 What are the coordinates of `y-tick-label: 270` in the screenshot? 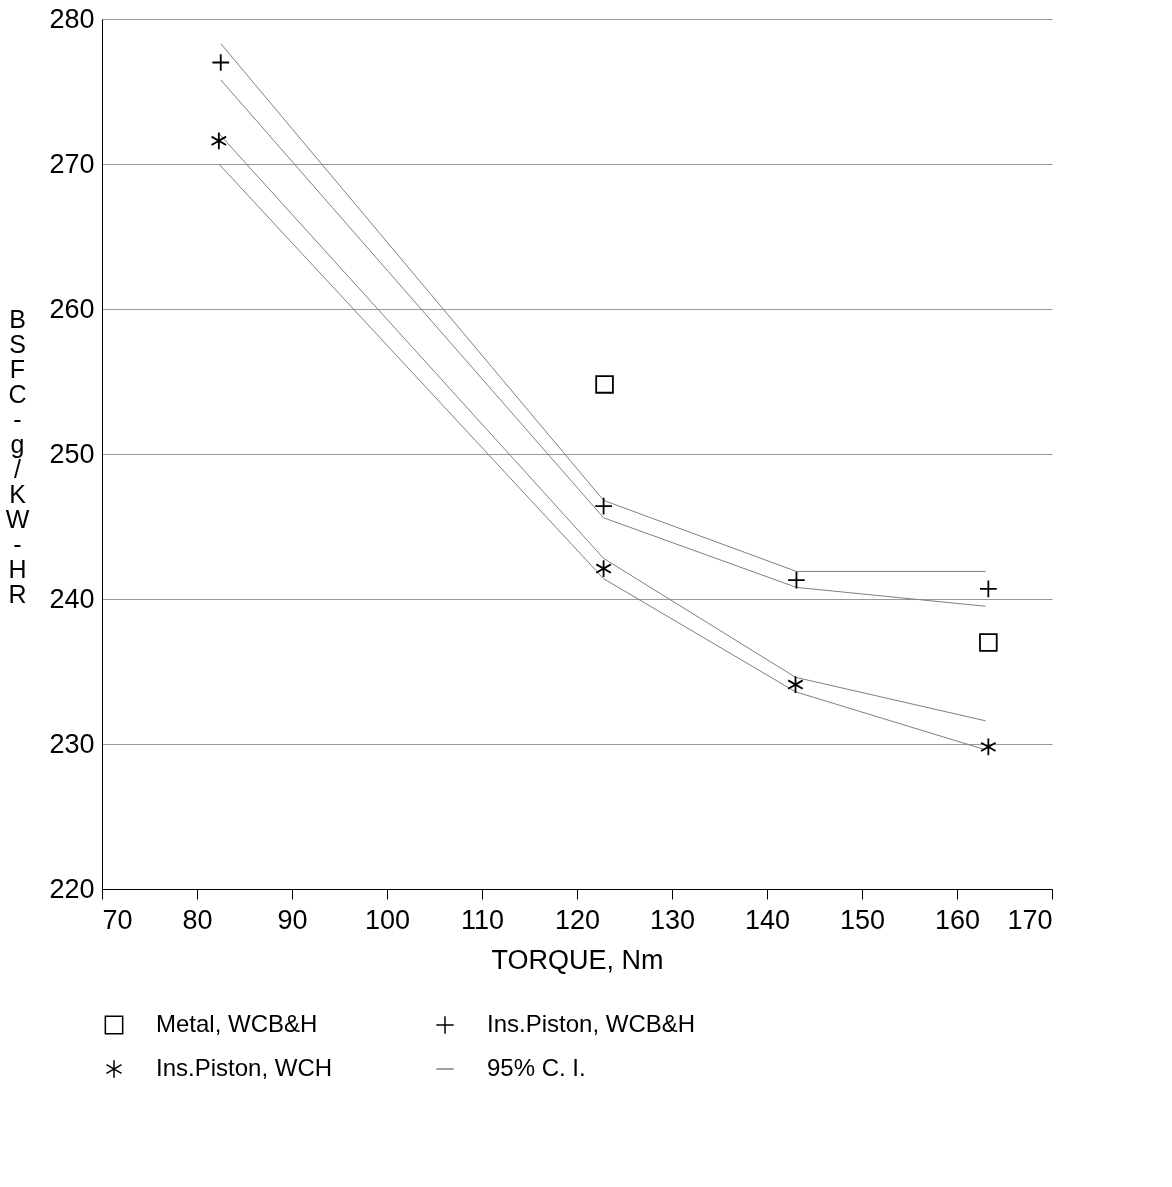 It's located at (72, 163).